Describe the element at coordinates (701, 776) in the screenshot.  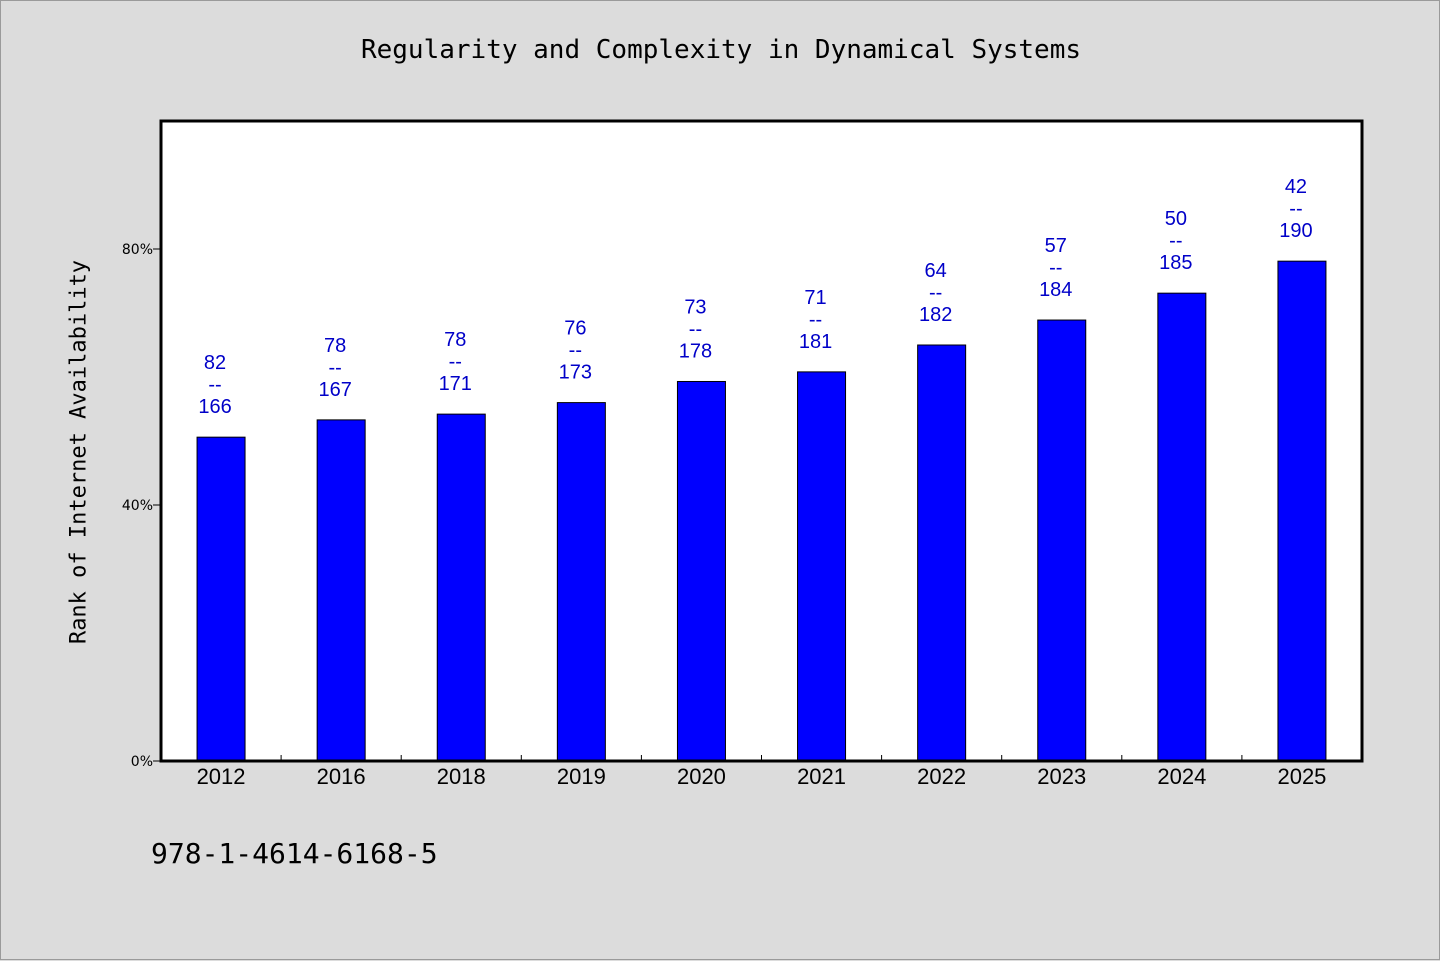
I see `x-tick-label: 2020` at that location.